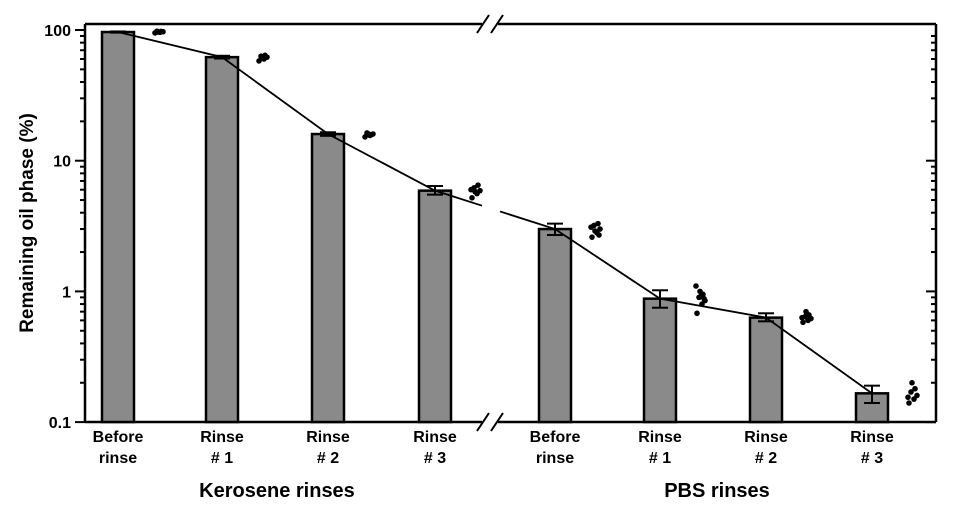  I want to click on group-label-pbs: PBS rinses, so click(717, 491).